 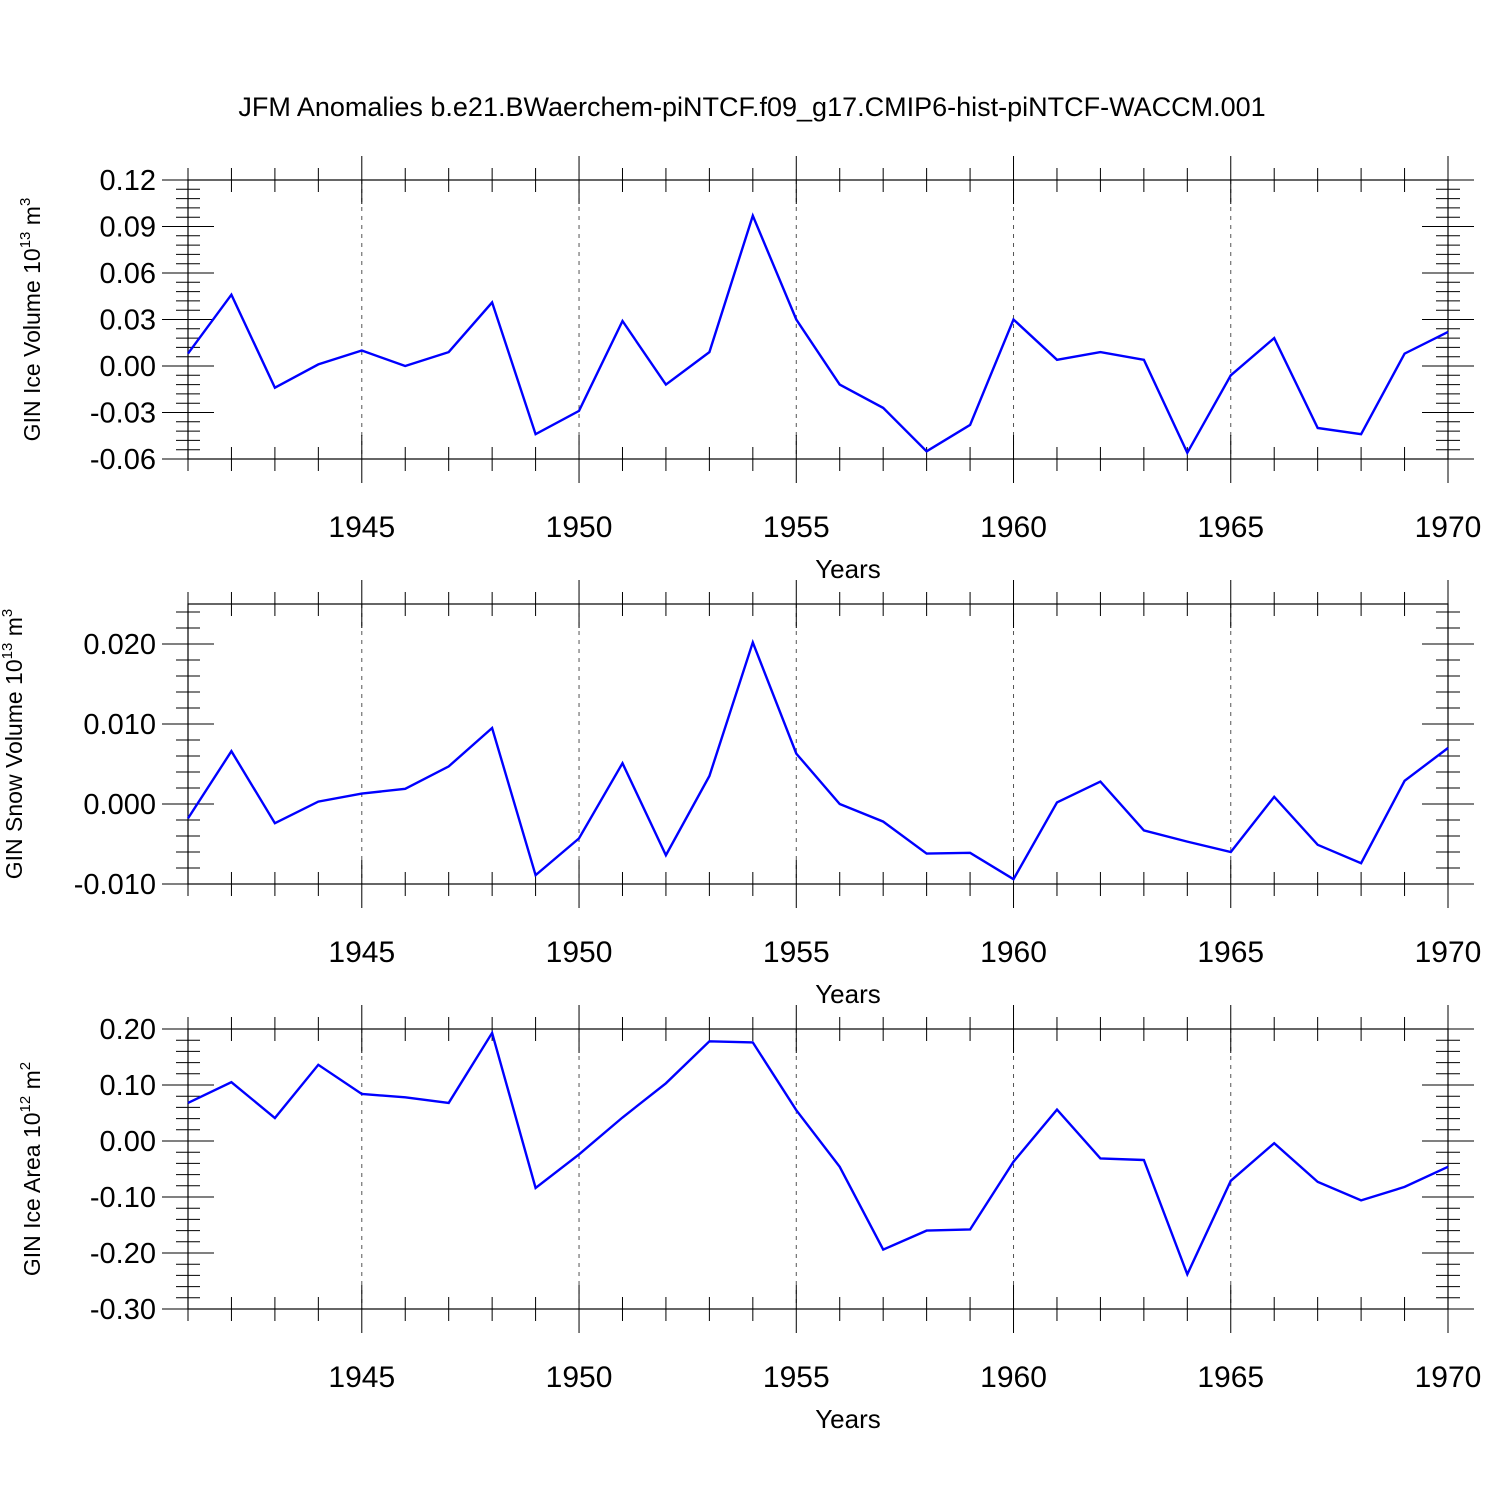 What do you see at coordinates (123, 1310) in the screenshot?
I see `y-tick-label: -0.30` at bounding box center [123, 1310].